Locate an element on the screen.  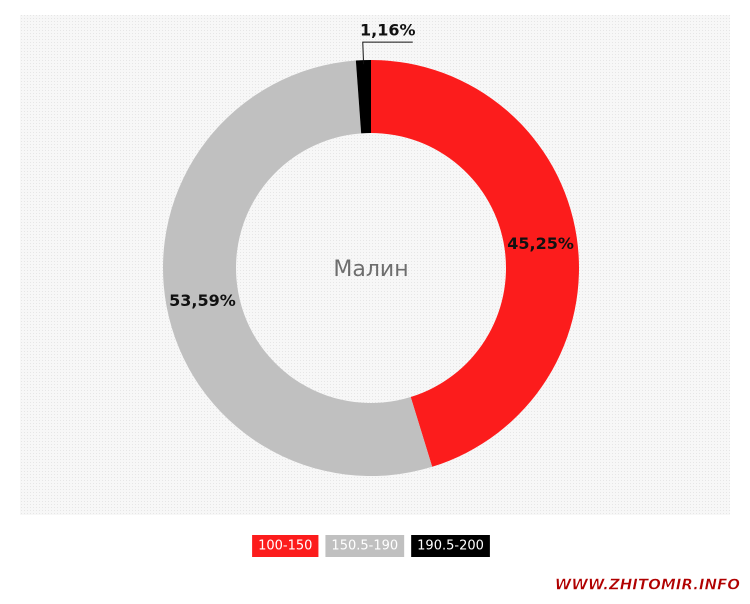
legend-label: 100-150 is located at coordinates (285, 546).